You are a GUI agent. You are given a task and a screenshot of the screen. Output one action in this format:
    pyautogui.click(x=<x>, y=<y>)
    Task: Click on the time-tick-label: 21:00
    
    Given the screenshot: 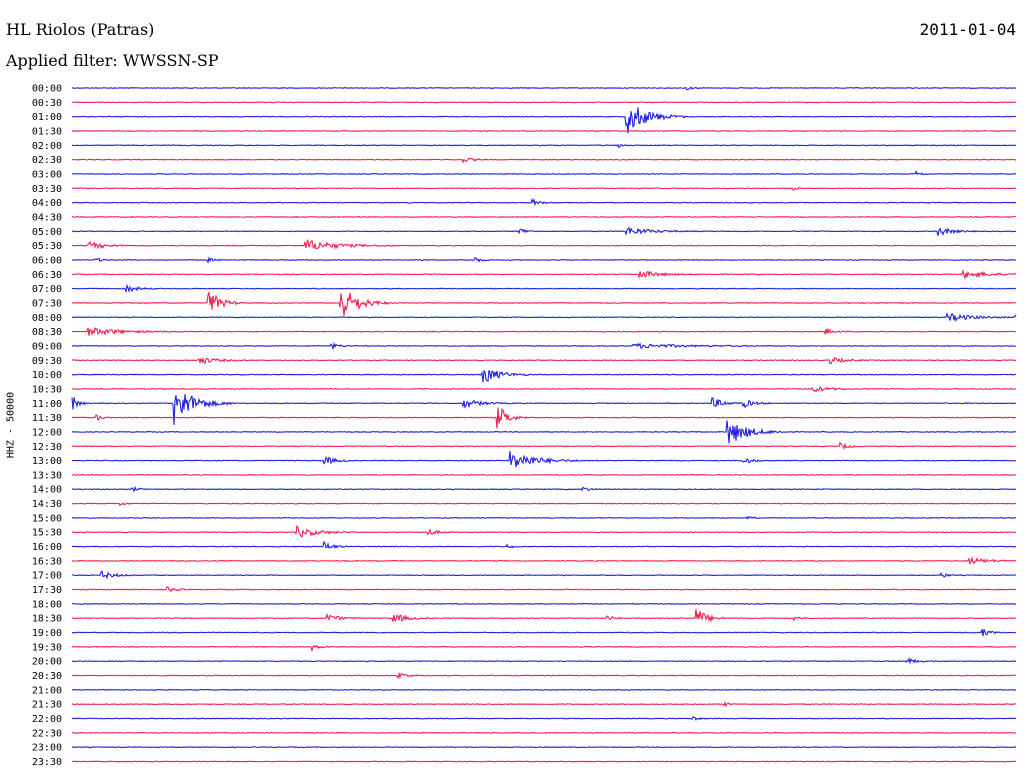 What is the action you would take?
    pyautogui.click(x=47, y=690)
    